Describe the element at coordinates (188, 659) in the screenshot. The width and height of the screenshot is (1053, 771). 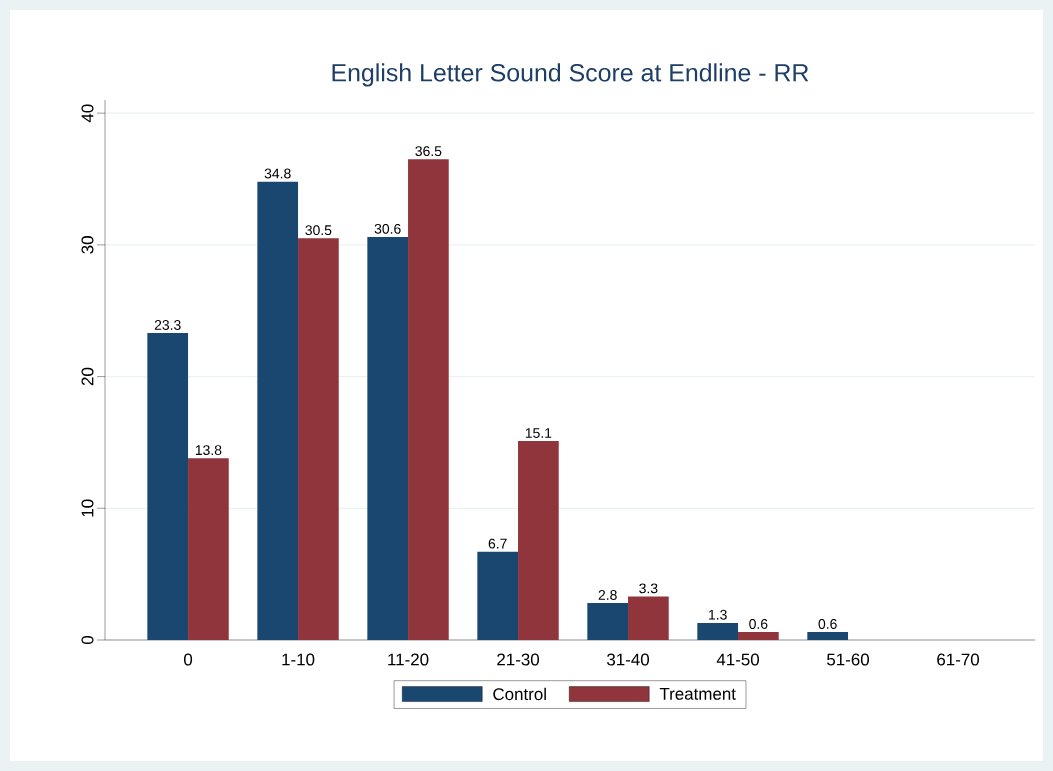
I see `x-tick-label: 0` at that location.